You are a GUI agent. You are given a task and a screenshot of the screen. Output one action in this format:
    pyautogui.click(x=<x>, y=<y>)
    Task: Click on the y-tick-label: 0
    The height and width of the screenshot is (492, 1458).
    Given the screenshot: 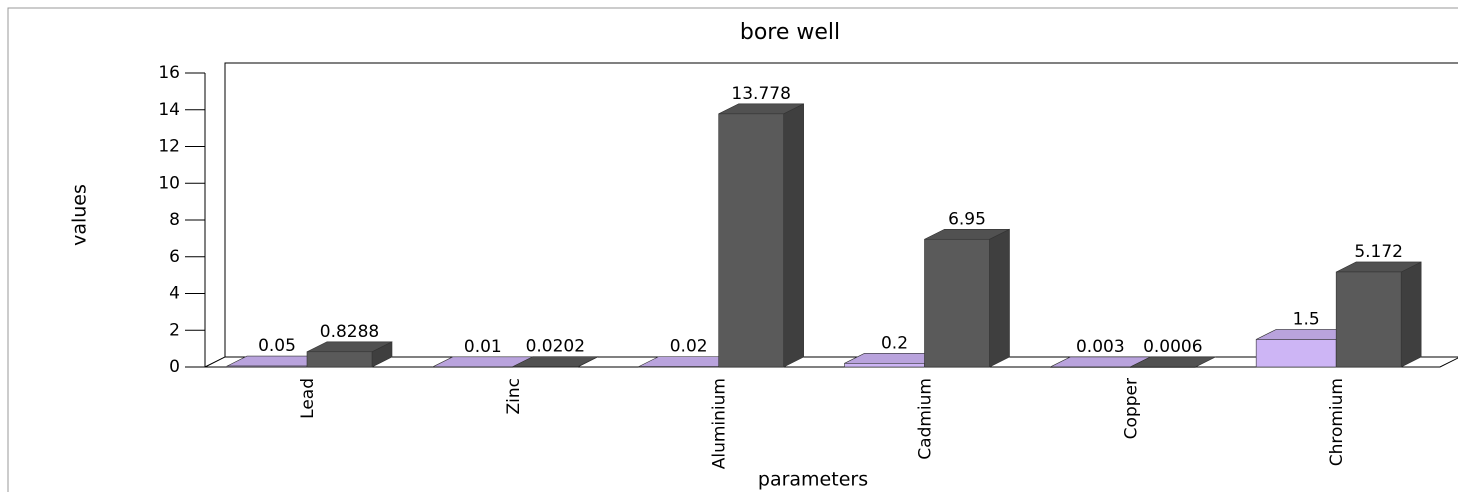 What is the action you would take?
    pyautogui.click(x=174, y=367)
    